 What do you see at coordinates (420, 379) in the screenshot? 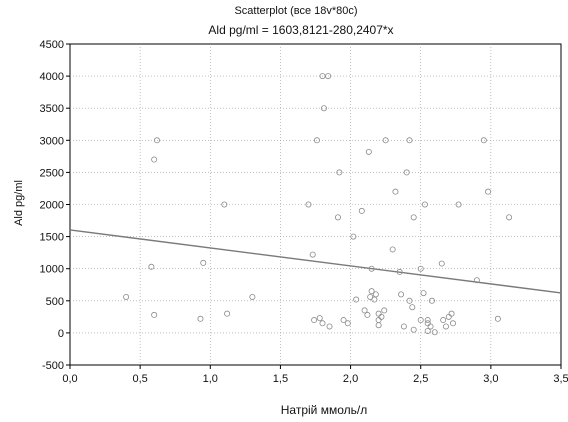
I see `x-tick-label: 2,5` at bounding box center [420, 379].